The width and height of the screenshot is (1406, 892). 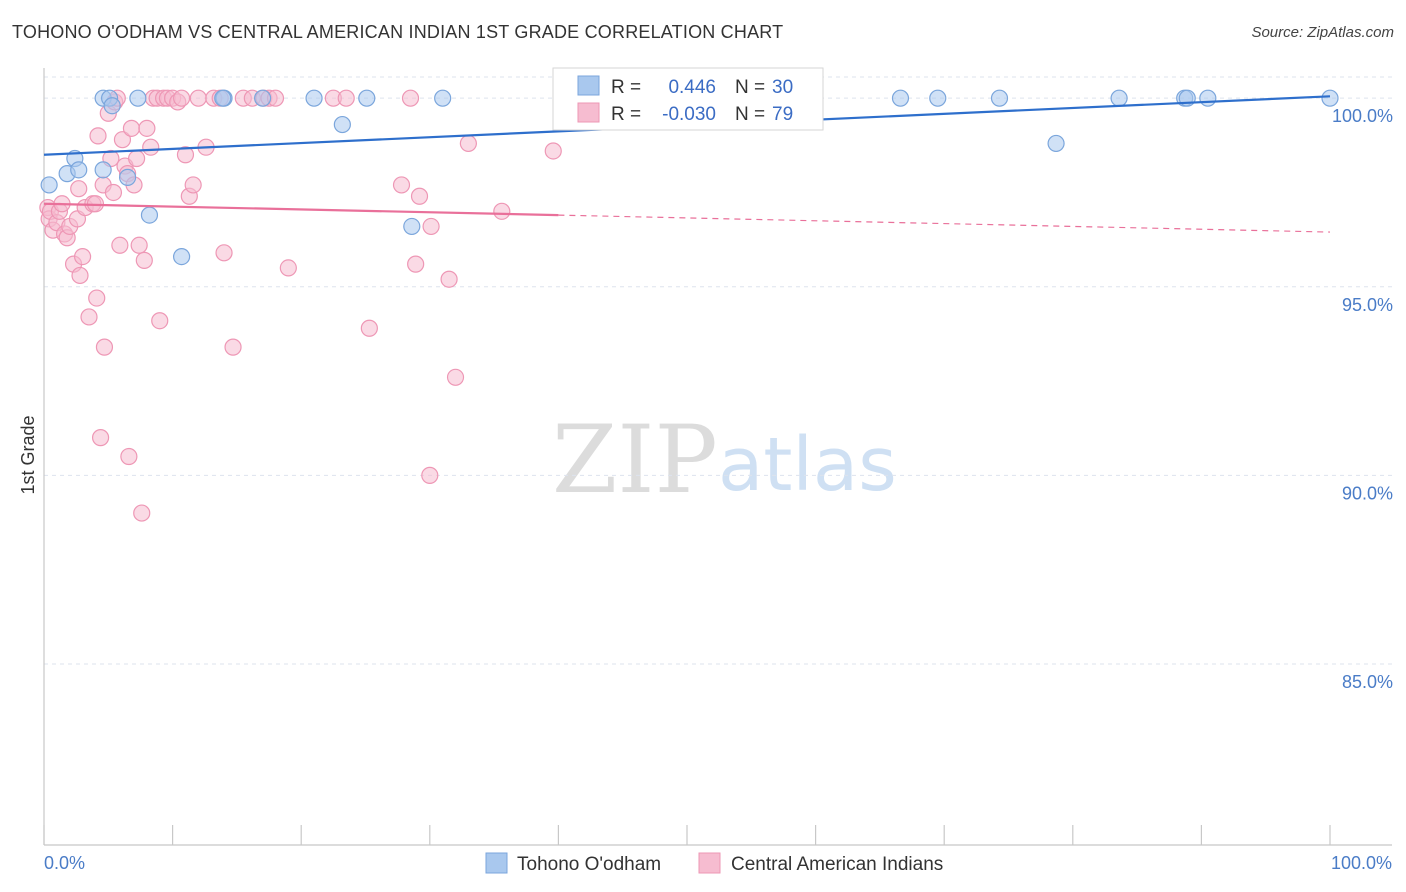 What do you see at coordinates (782, 87) in the screenshot?
I see `stats-n-value-blue: 30` at bounding box center [782, 87].